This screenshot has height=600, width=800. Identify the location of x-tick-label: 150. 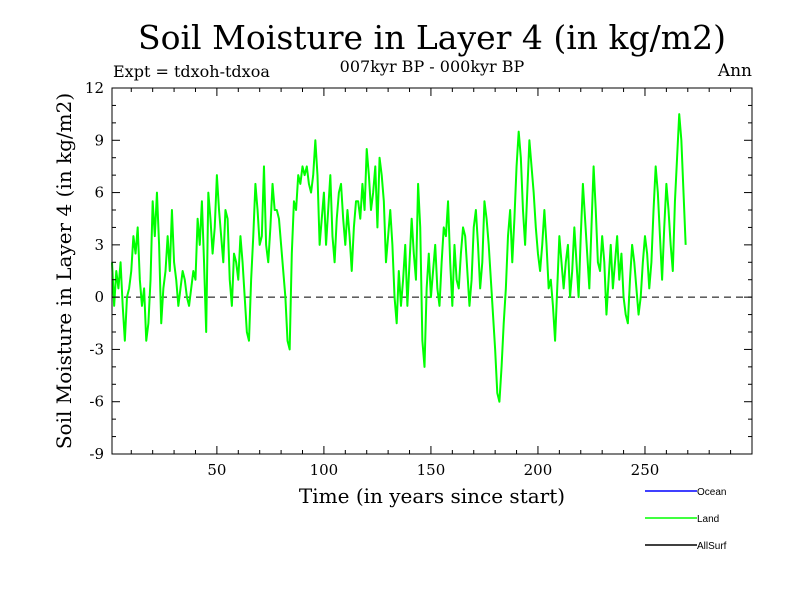
(431, 470).